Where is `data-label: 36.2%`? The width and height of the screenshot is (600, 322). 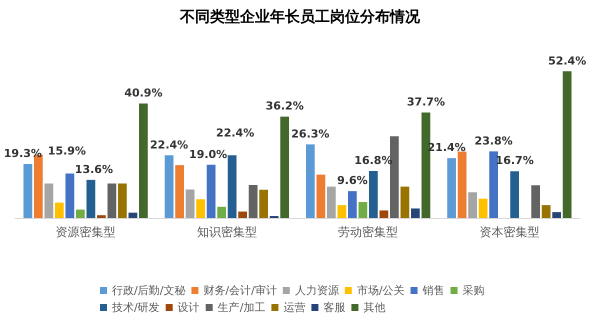 data-label: 36.2% is located at coordinates (285, 106).